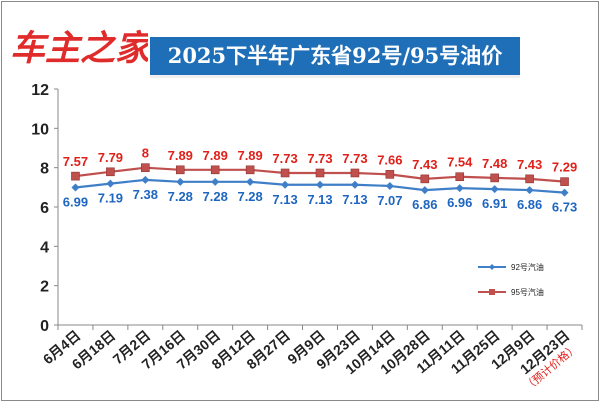 The image size is (600, 402). I want to click on legend-label: 95号汽油, so click(527, 292).